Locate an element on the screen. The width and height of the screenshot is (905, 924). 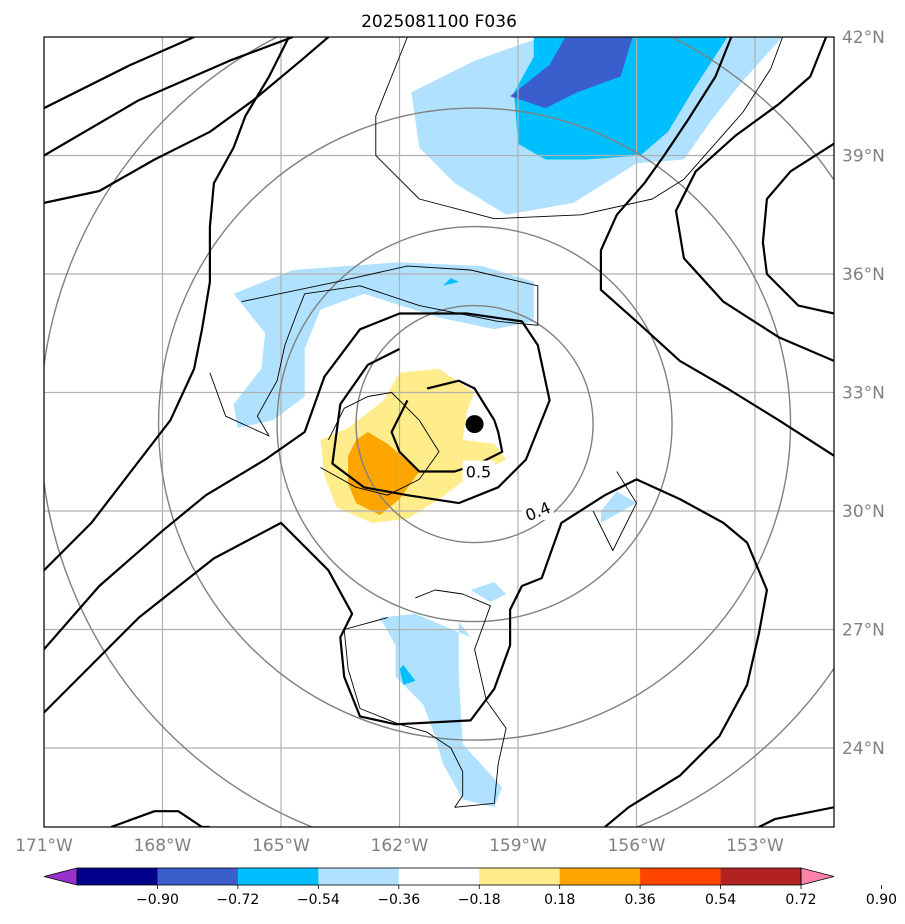
colorbar-tick-label: 0.90 is located at coordinates (881, 900).